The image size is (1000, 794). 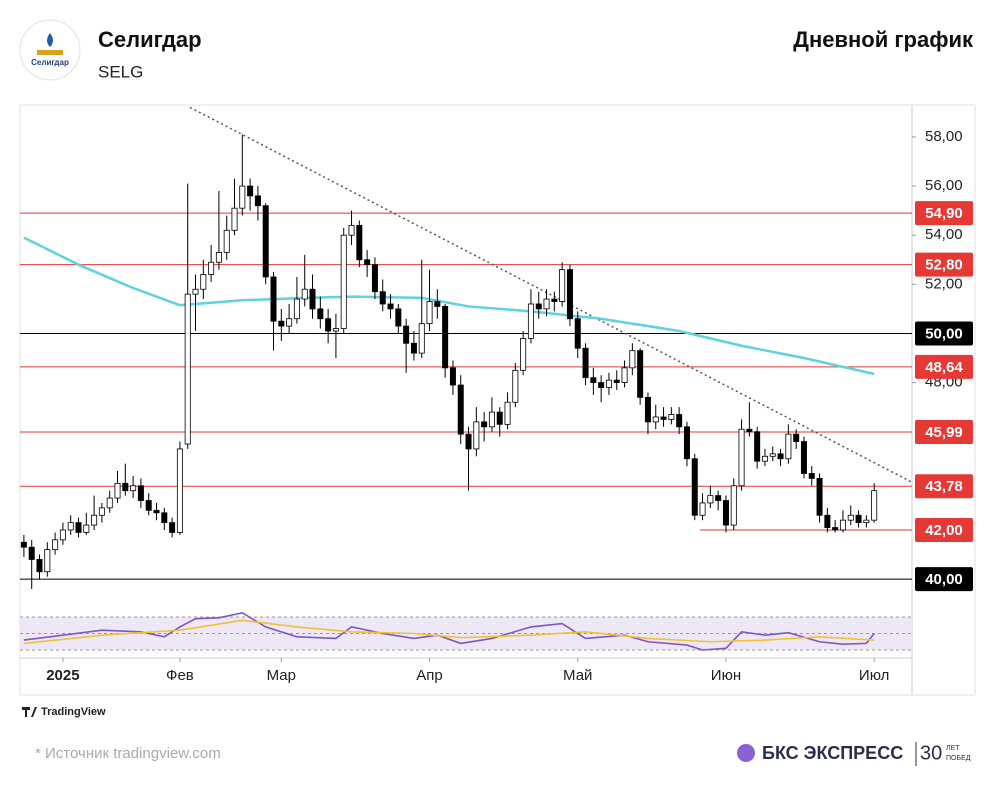 What do you see at coordinates (953, 748) in the screenshot?
I see `anniversary-top: ЛЕТ` at bounding box center [953, 748].